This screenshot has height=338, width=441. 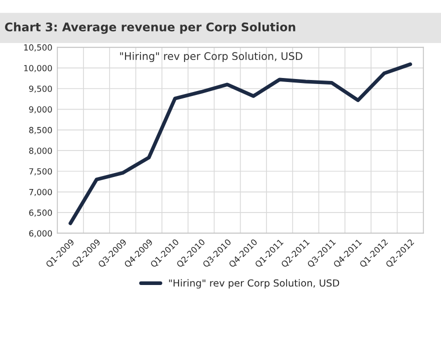 I want to click on y-tick-label: 10,500, so click(x=38, y=48).